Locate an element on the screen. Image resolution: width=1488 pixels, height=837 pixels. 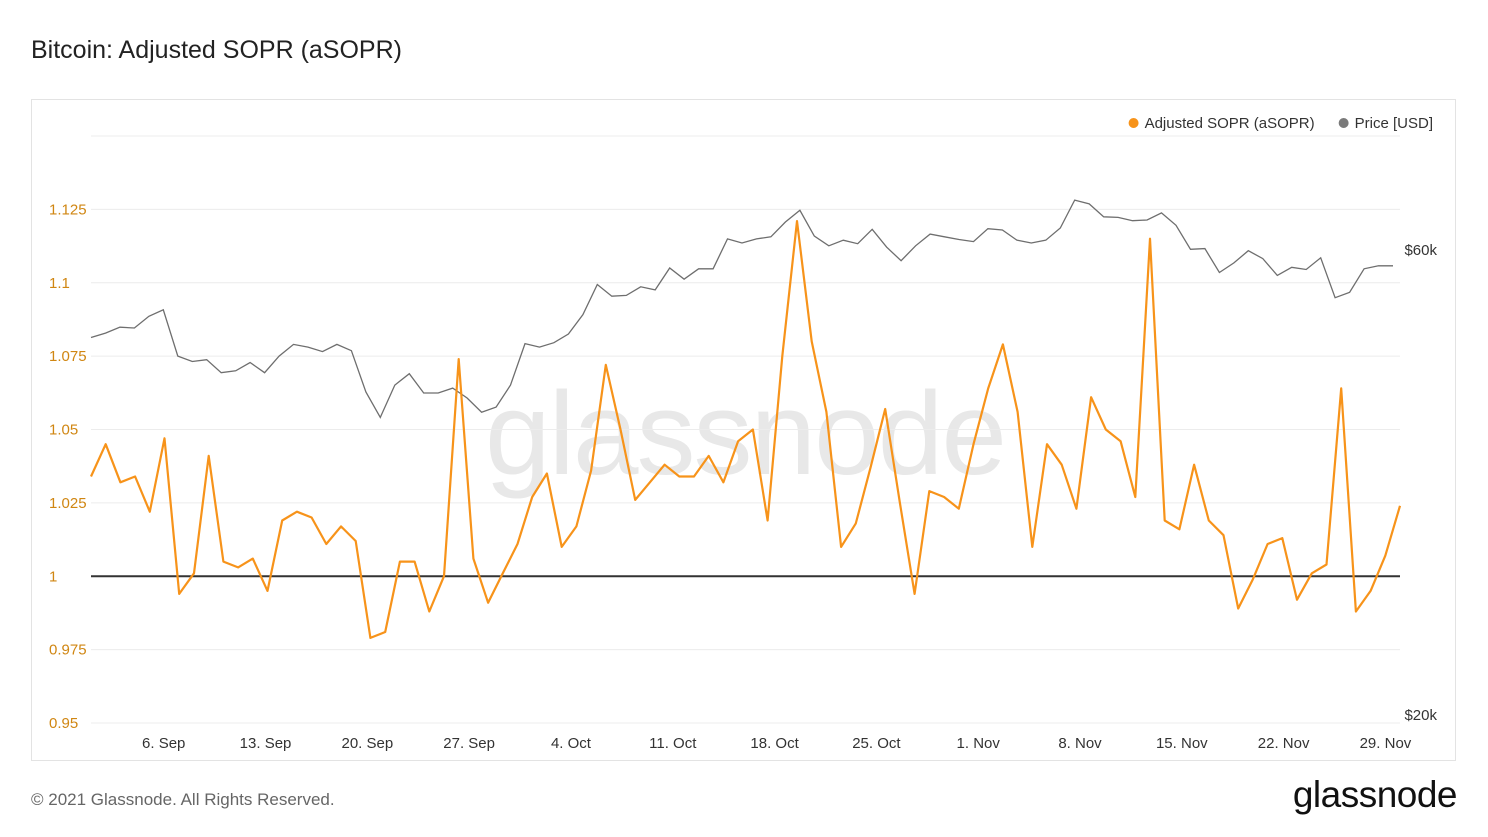
right-axis-tick-label: $60k is located at coordinates (1420, 250).